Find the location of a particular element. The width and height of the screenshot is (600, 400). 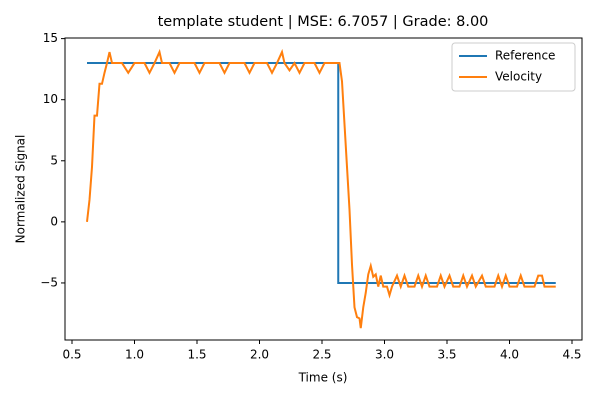

x-tick-label: 1.0 is located at coordinates (134, 355).